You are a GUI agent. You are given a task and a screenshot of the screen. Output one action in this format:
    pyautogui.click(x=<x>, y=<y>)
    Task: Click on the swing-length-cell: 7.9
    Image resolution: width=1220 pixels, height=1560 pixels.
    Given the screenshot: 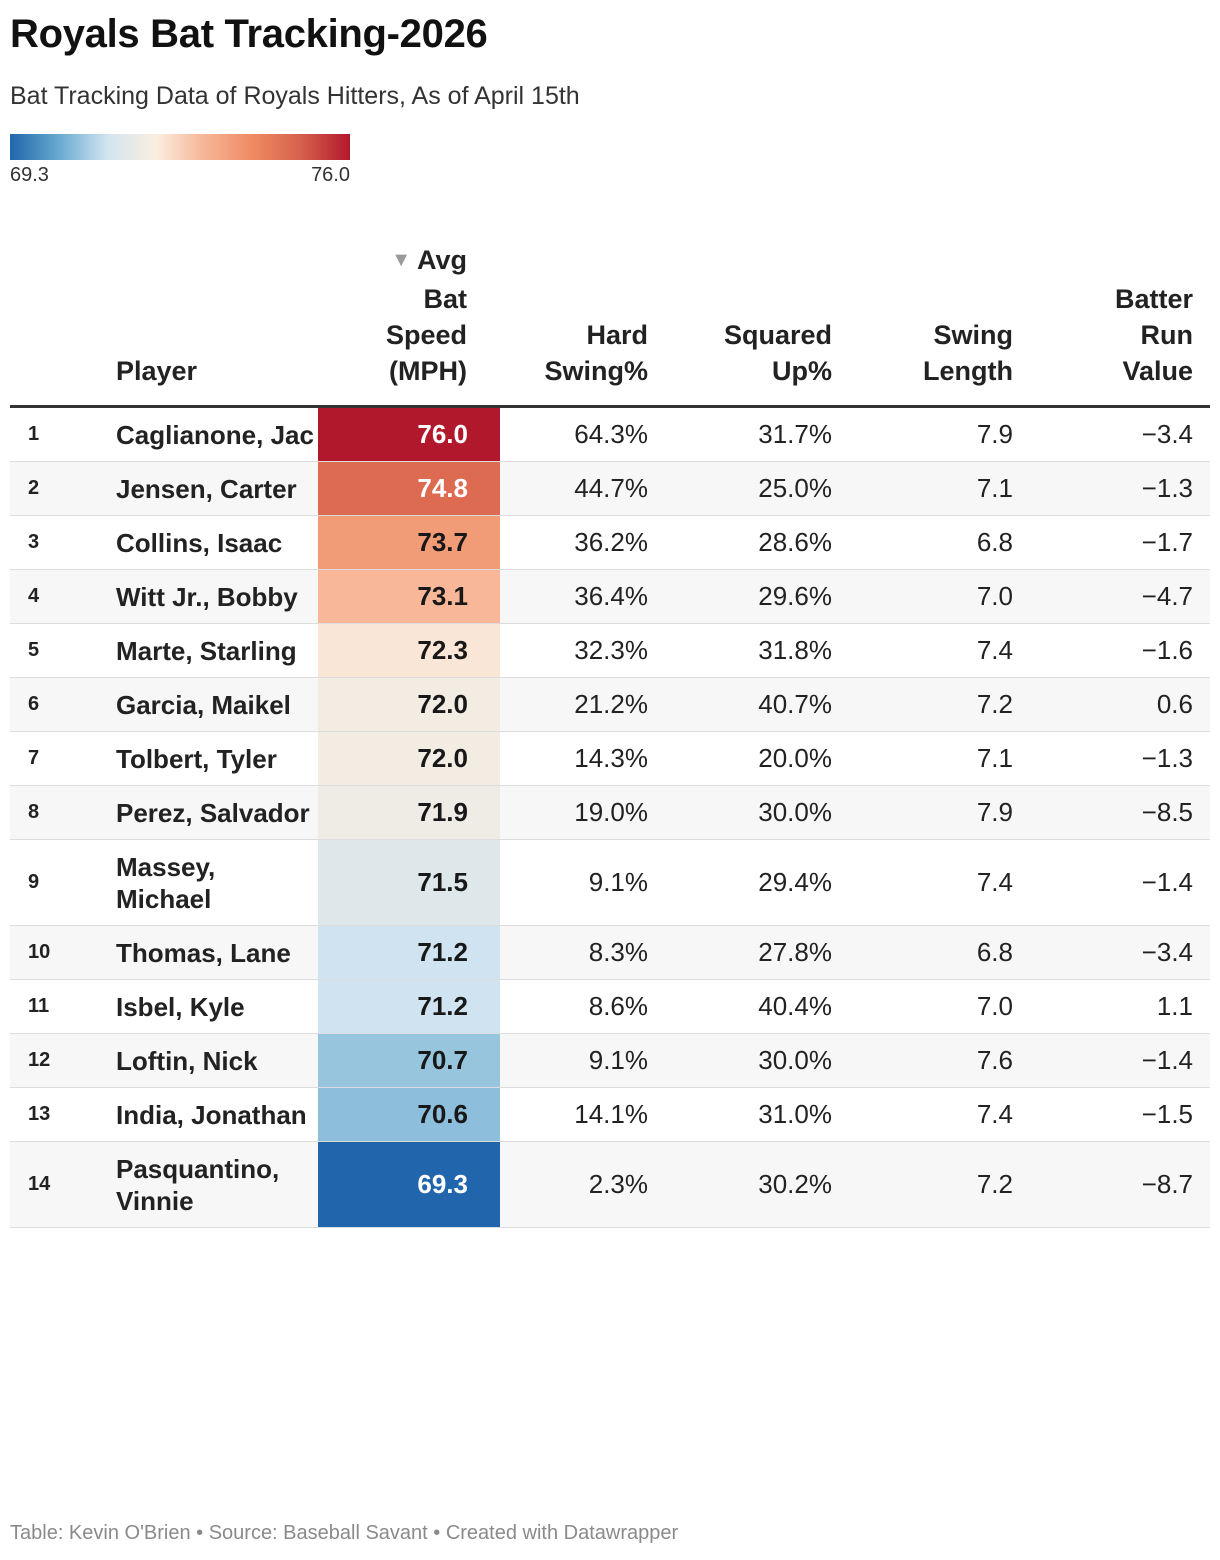 What is the action you would take?
    pyautogui.click(x=994, y=812)
    